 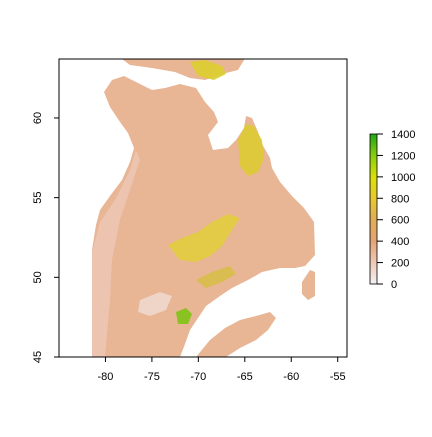 I want to click on highland-green, so click(x=184, y=316).